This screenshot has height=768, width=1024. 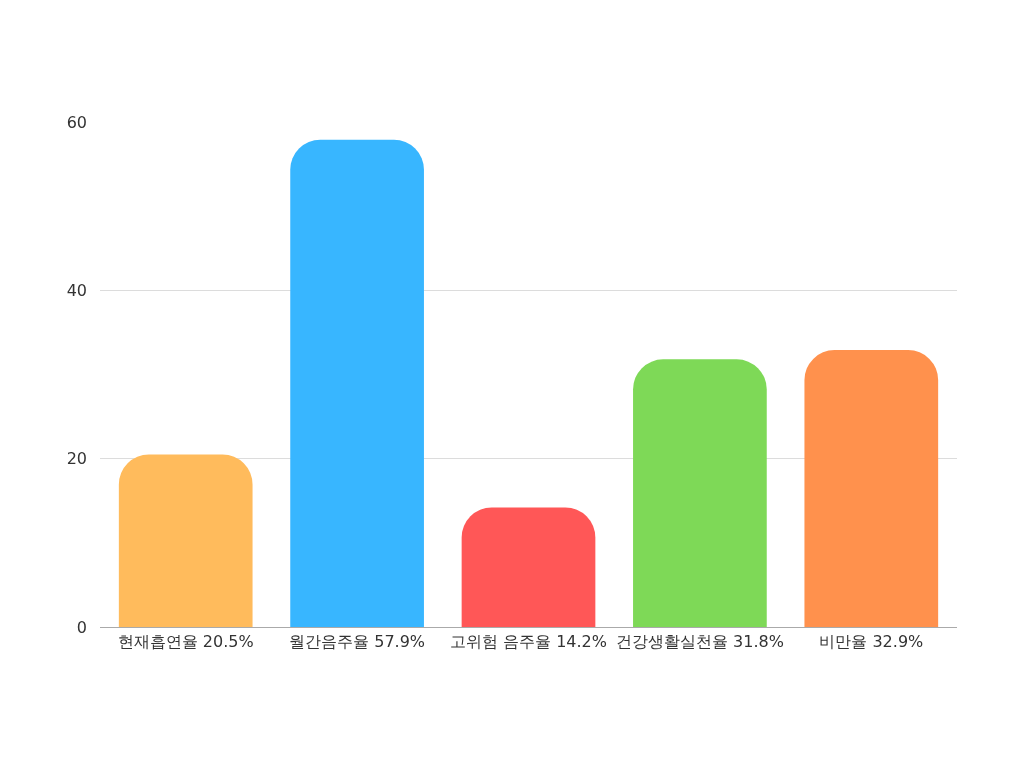 I want to click on x-tick-label: 비만율 32.9%, so click(x=871, y=642).